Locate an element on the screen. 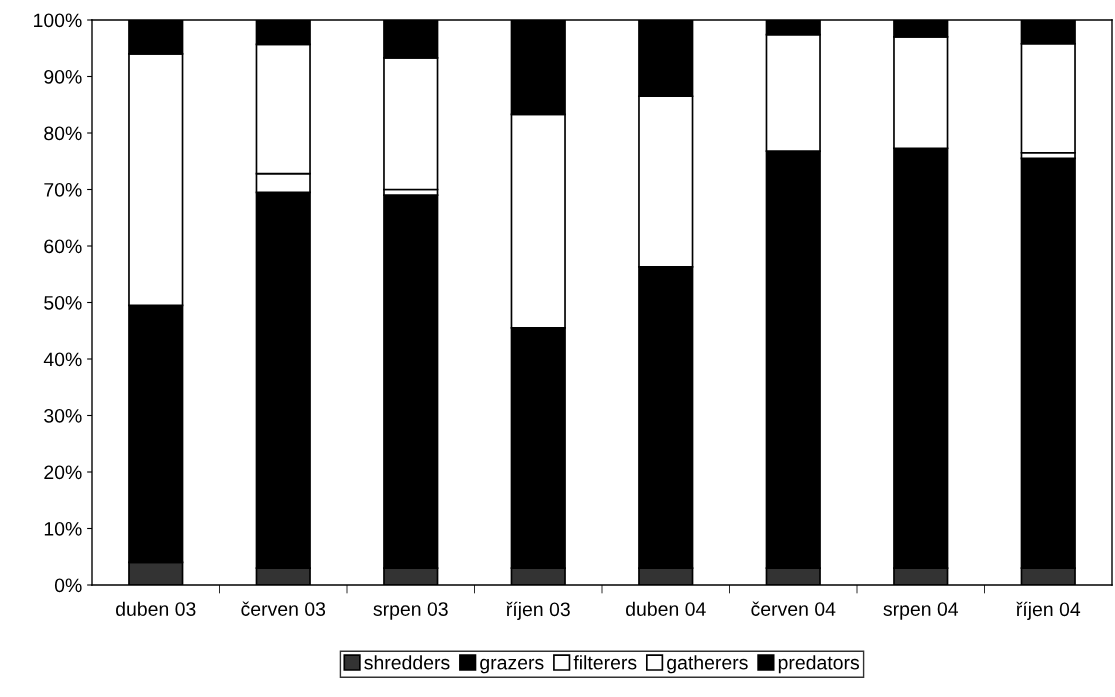 Image resolution: width=1115 pixels, height=697 pixels. legend-label: grazers is located at coordinates (512, 666).